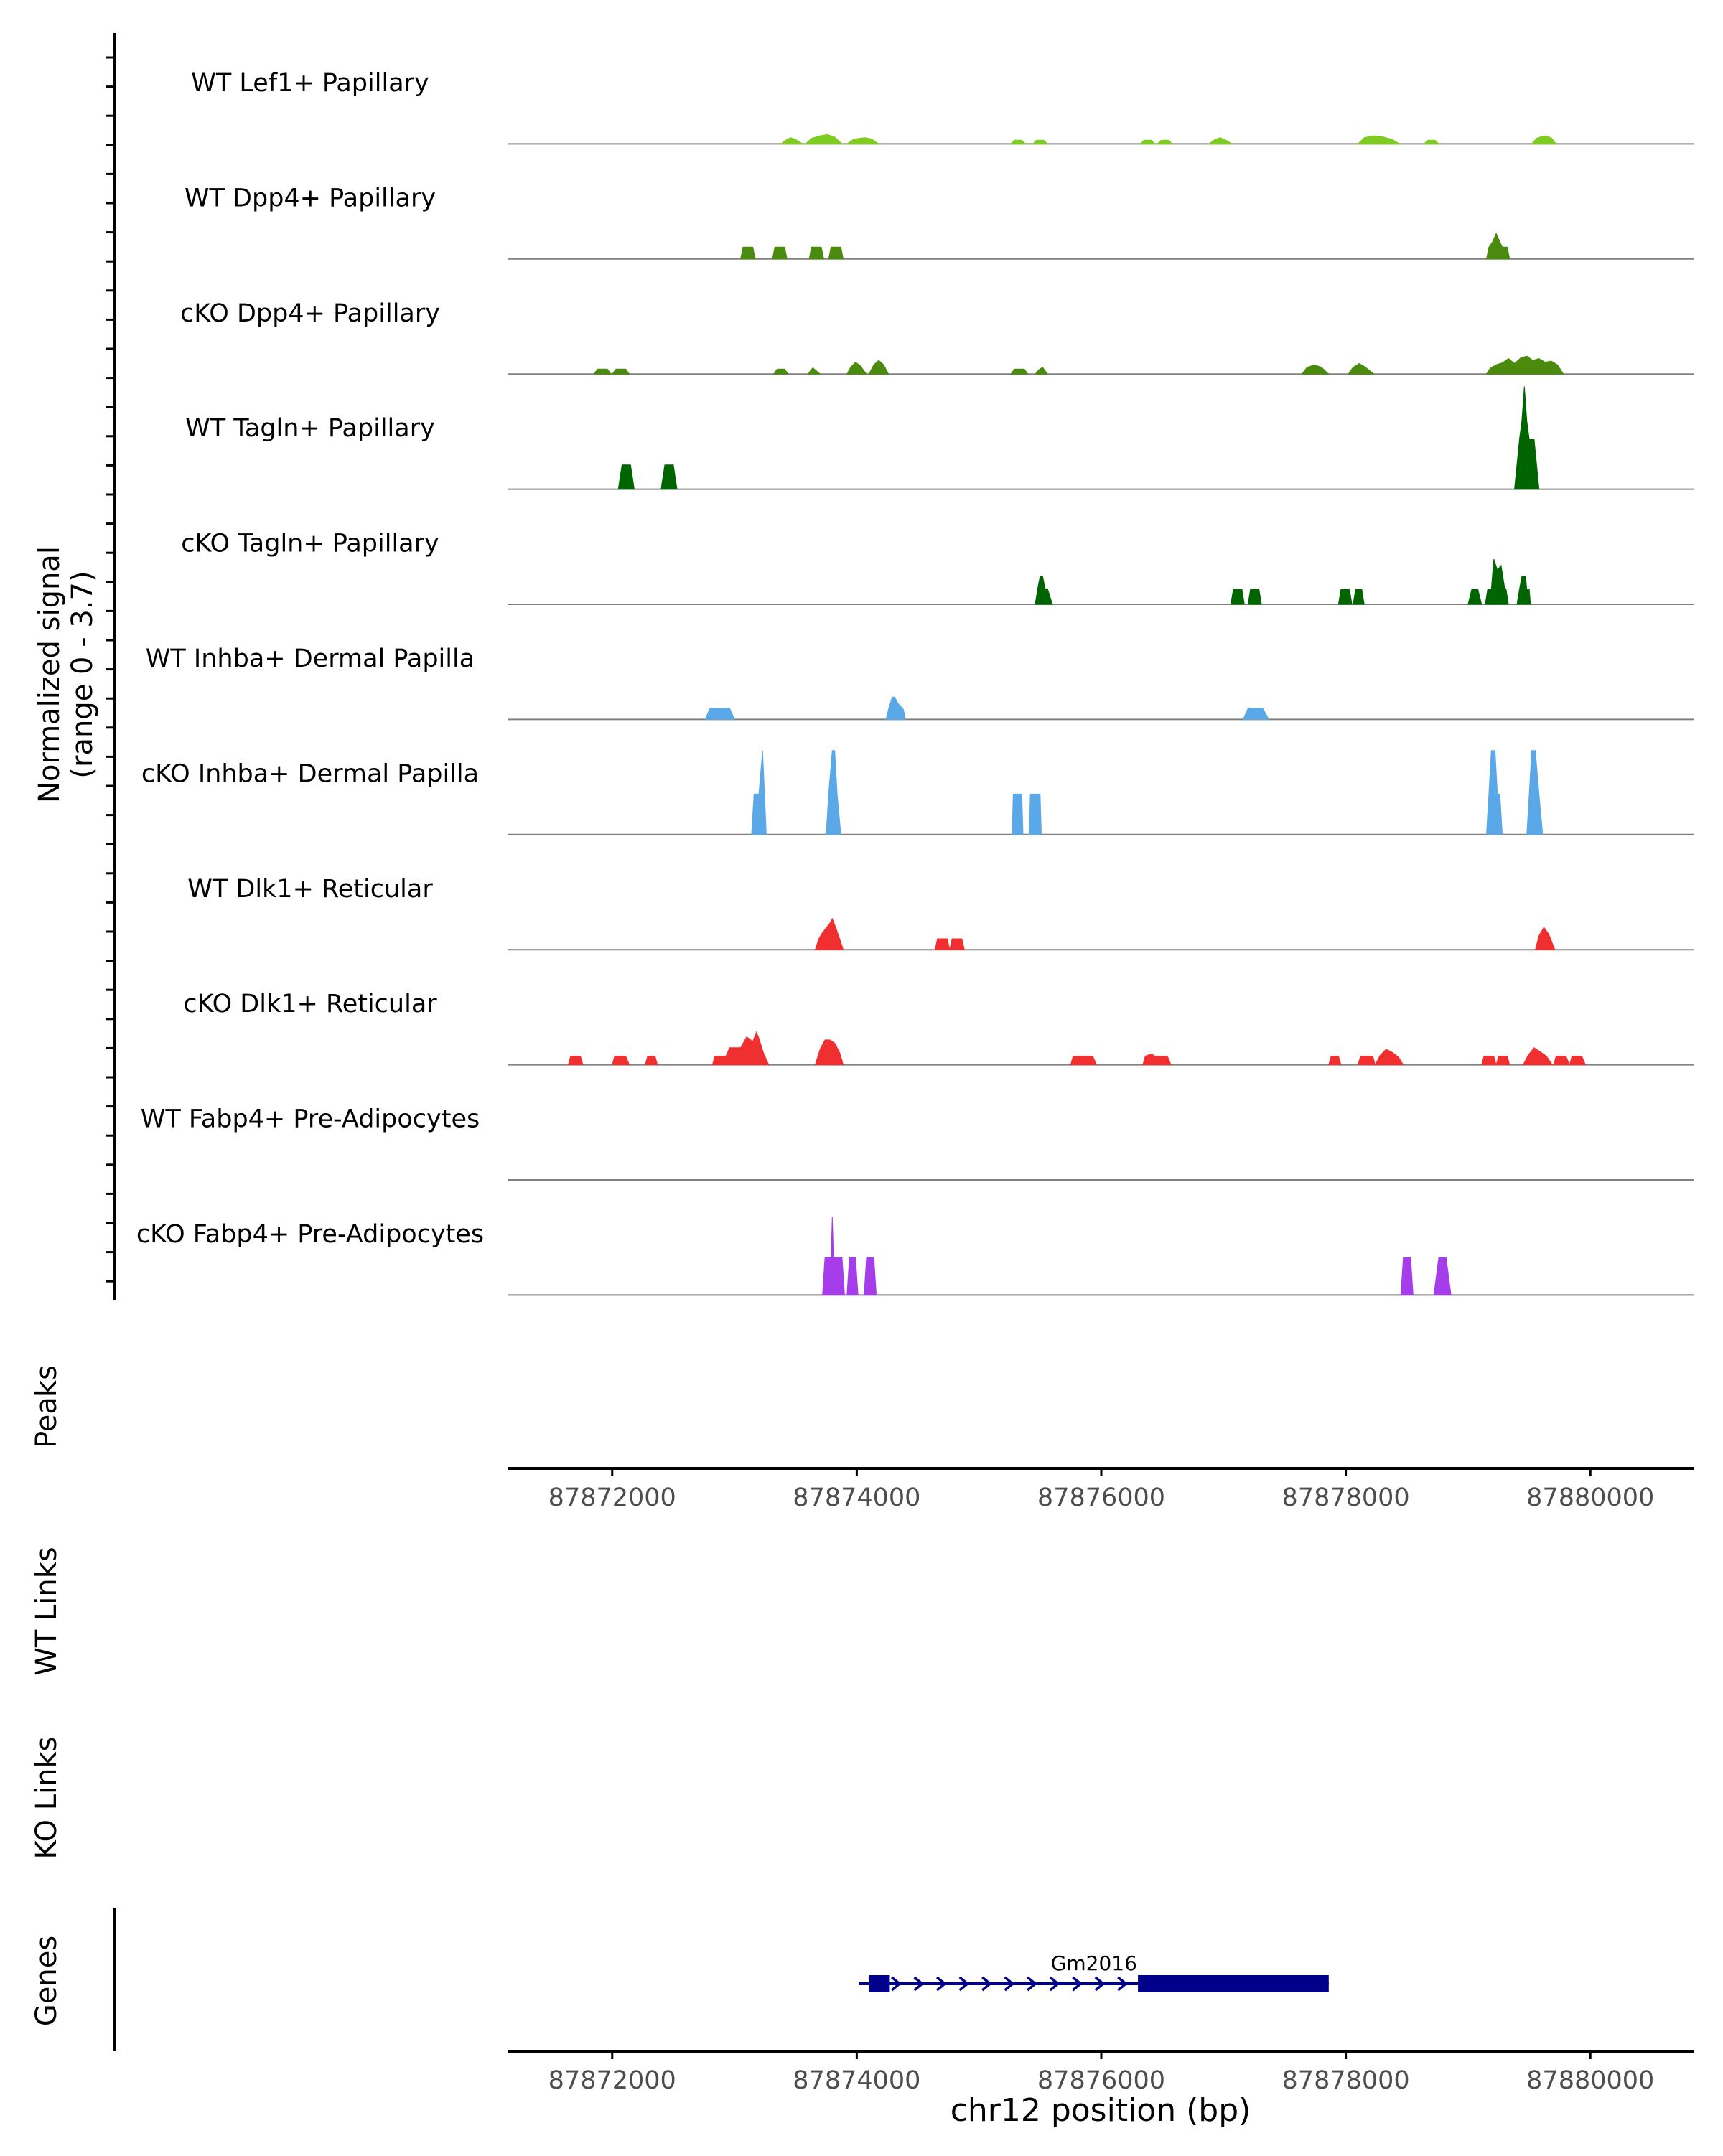 This screenshot has width=1723, height=2156. Describe the element at coordinates (917, 792) in the screenshot. I see `track-7: cKO Inhba+ Dermal Papilla` at that location.